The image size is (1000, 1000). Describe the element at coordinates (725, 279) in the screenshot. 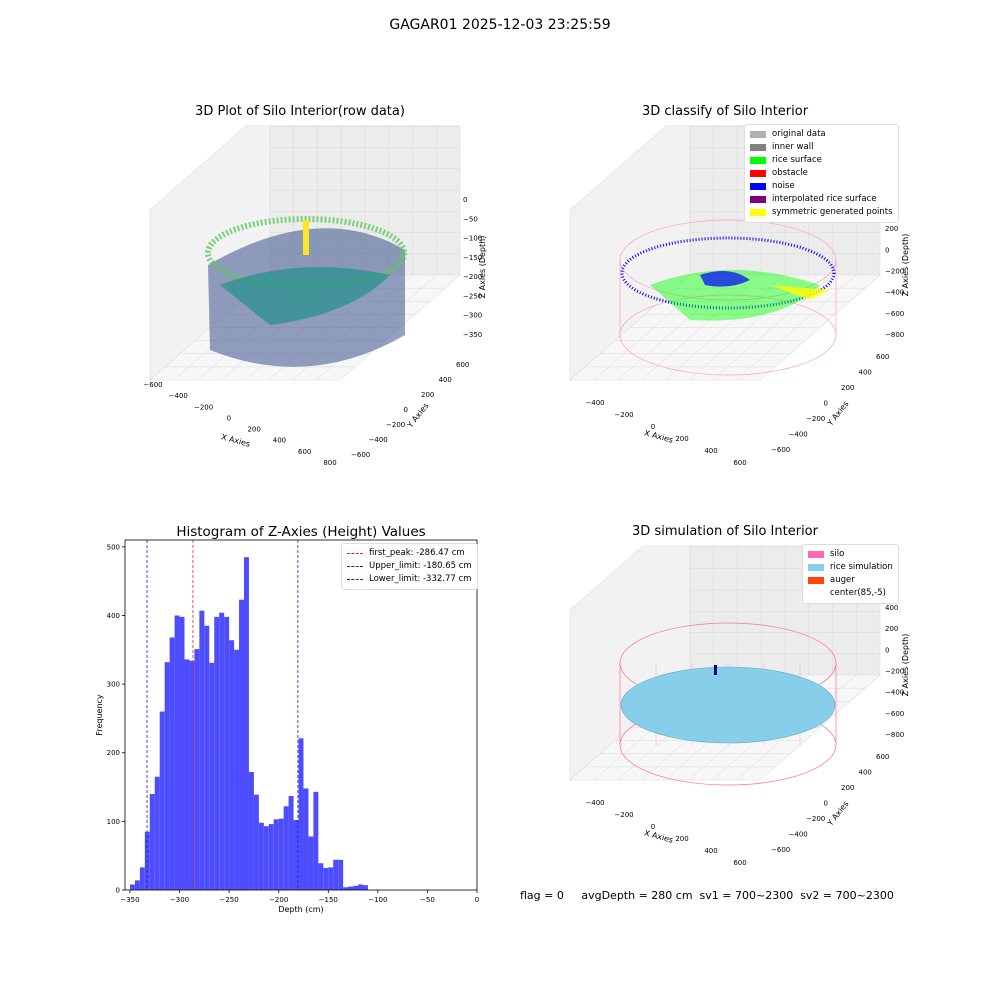

I see `noise-cluster` at that location.